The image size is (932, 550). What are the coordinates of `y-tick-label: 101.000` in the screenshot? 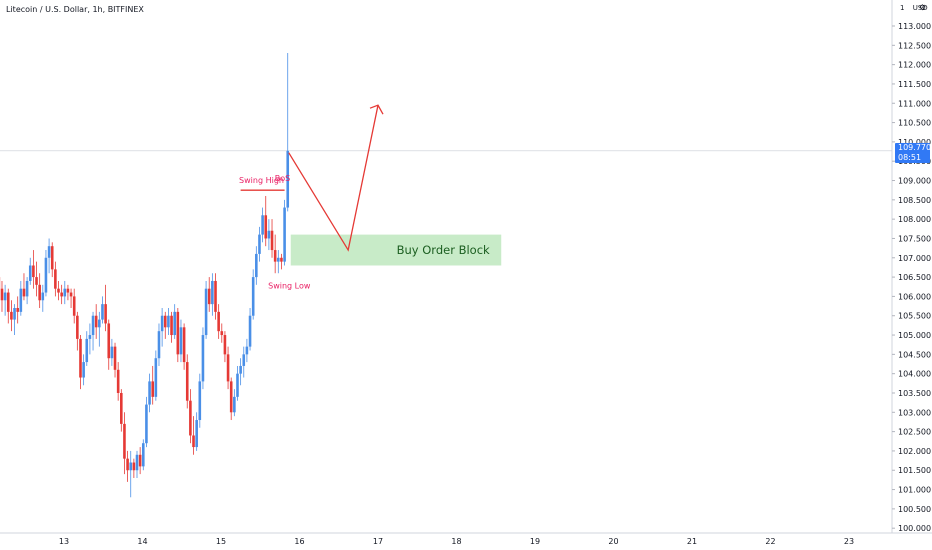 It's located at (914, 490).